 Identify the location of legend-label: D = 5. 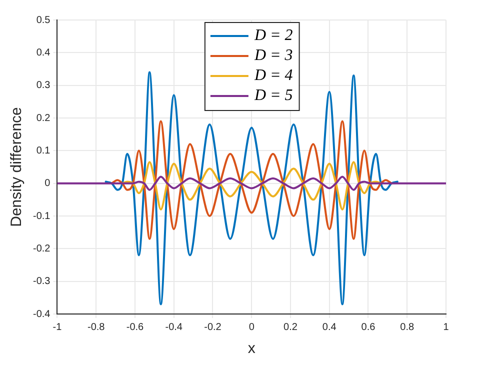
(273, 95).